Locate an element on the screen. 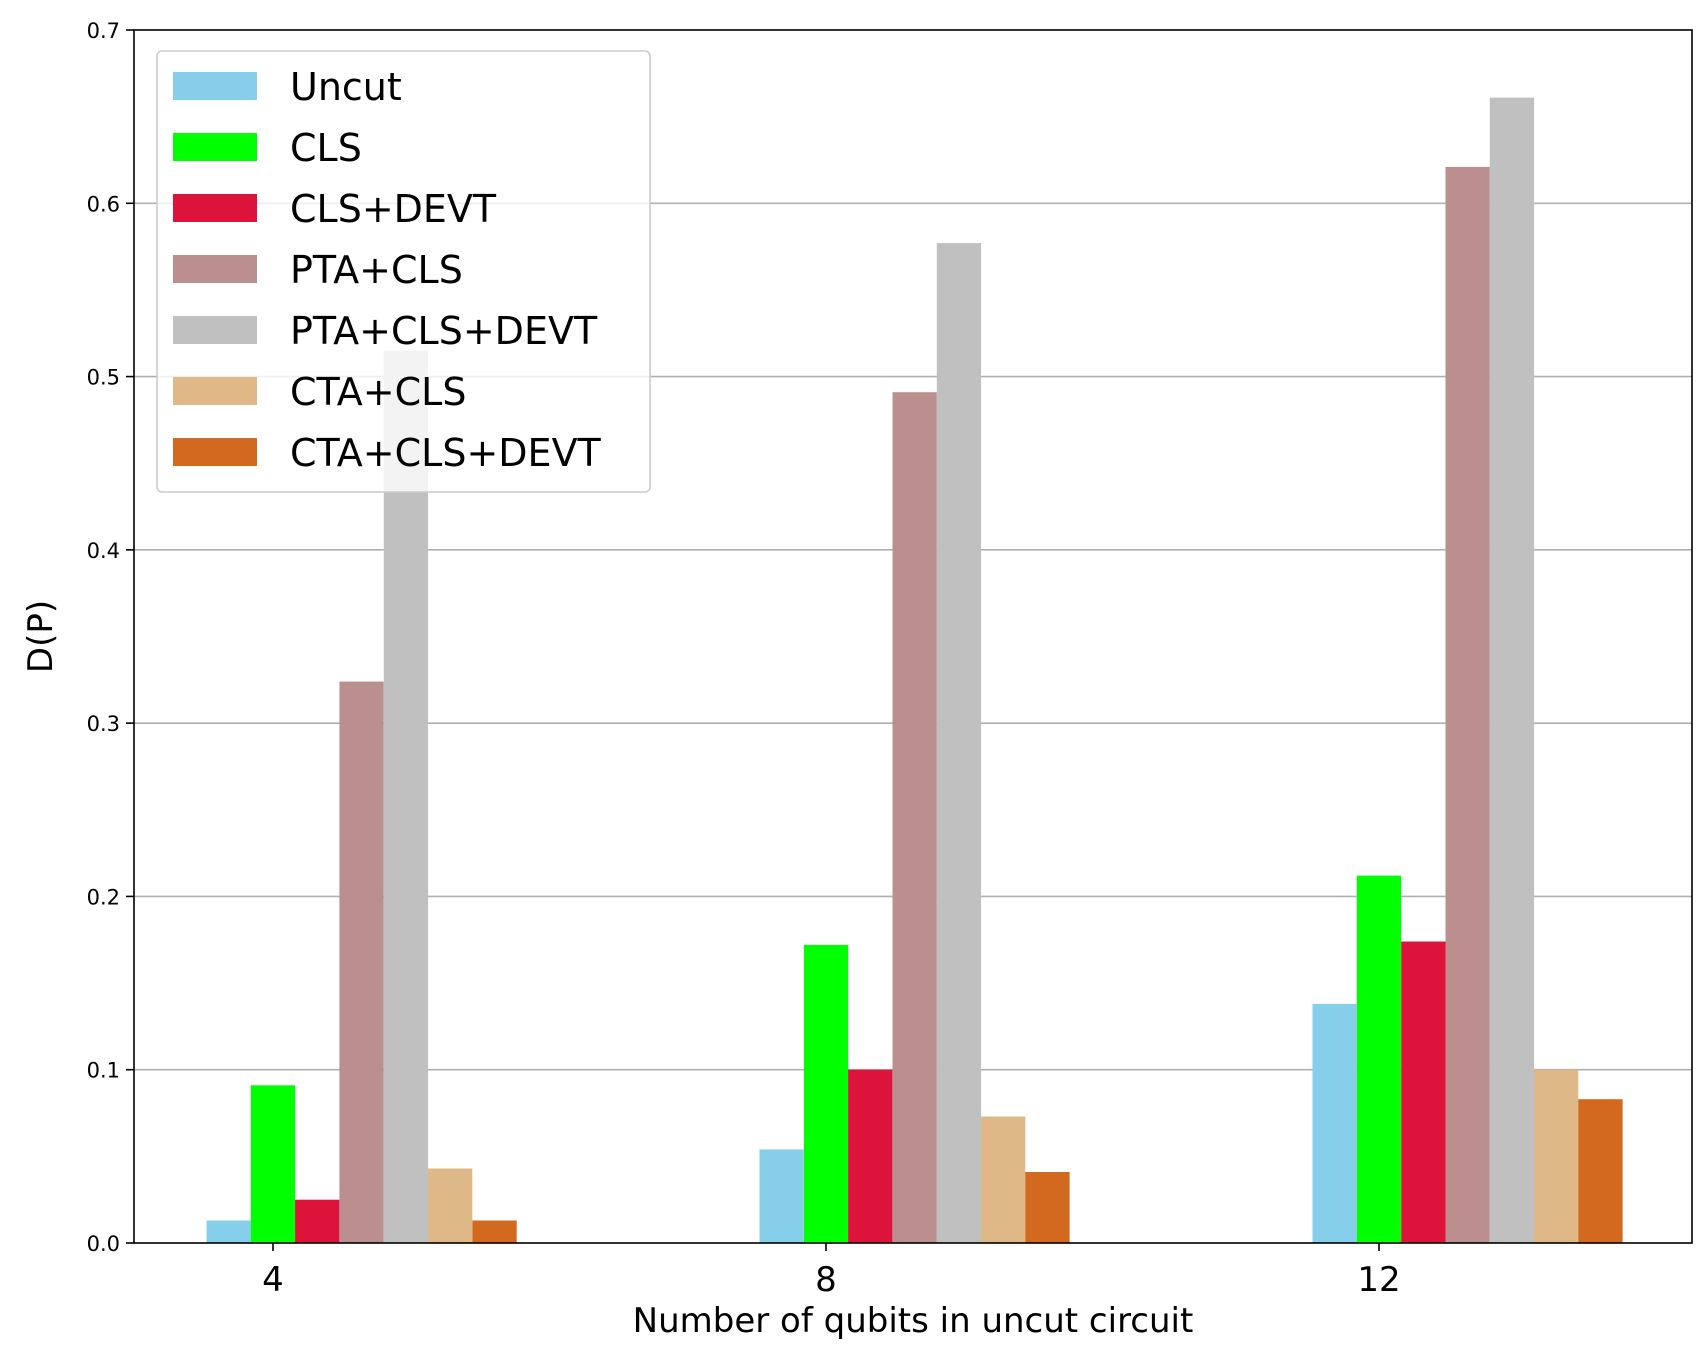  y-tick-label: 0.4 is located at coordinates (103, 551).